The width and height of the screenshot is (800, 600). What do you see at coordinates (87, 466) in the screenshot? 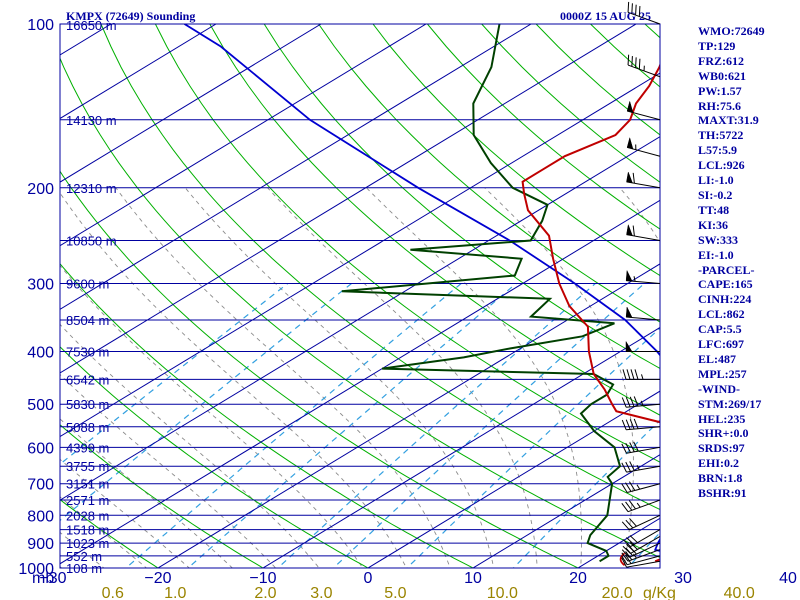
I see `height-label: 3755 m` at bounding box center [87, 466].